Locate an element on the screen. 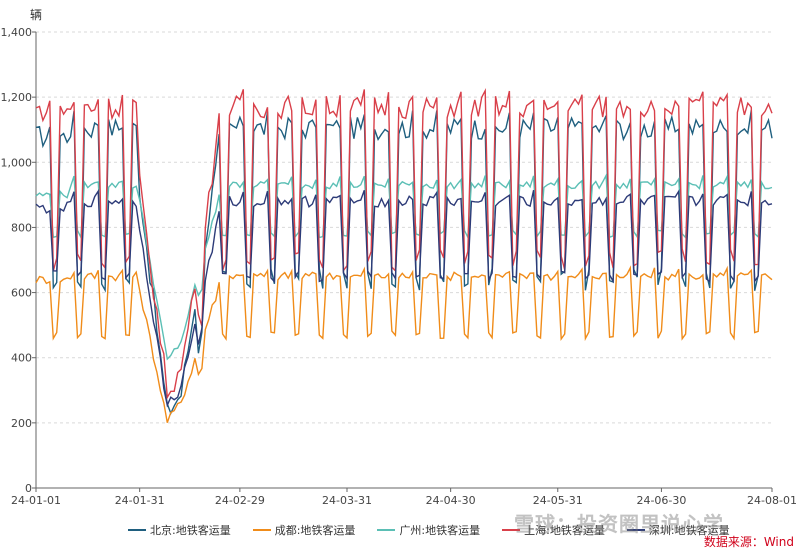  watermark: 雪球：投资圈里说心学 is located at coordinates (619, 524).